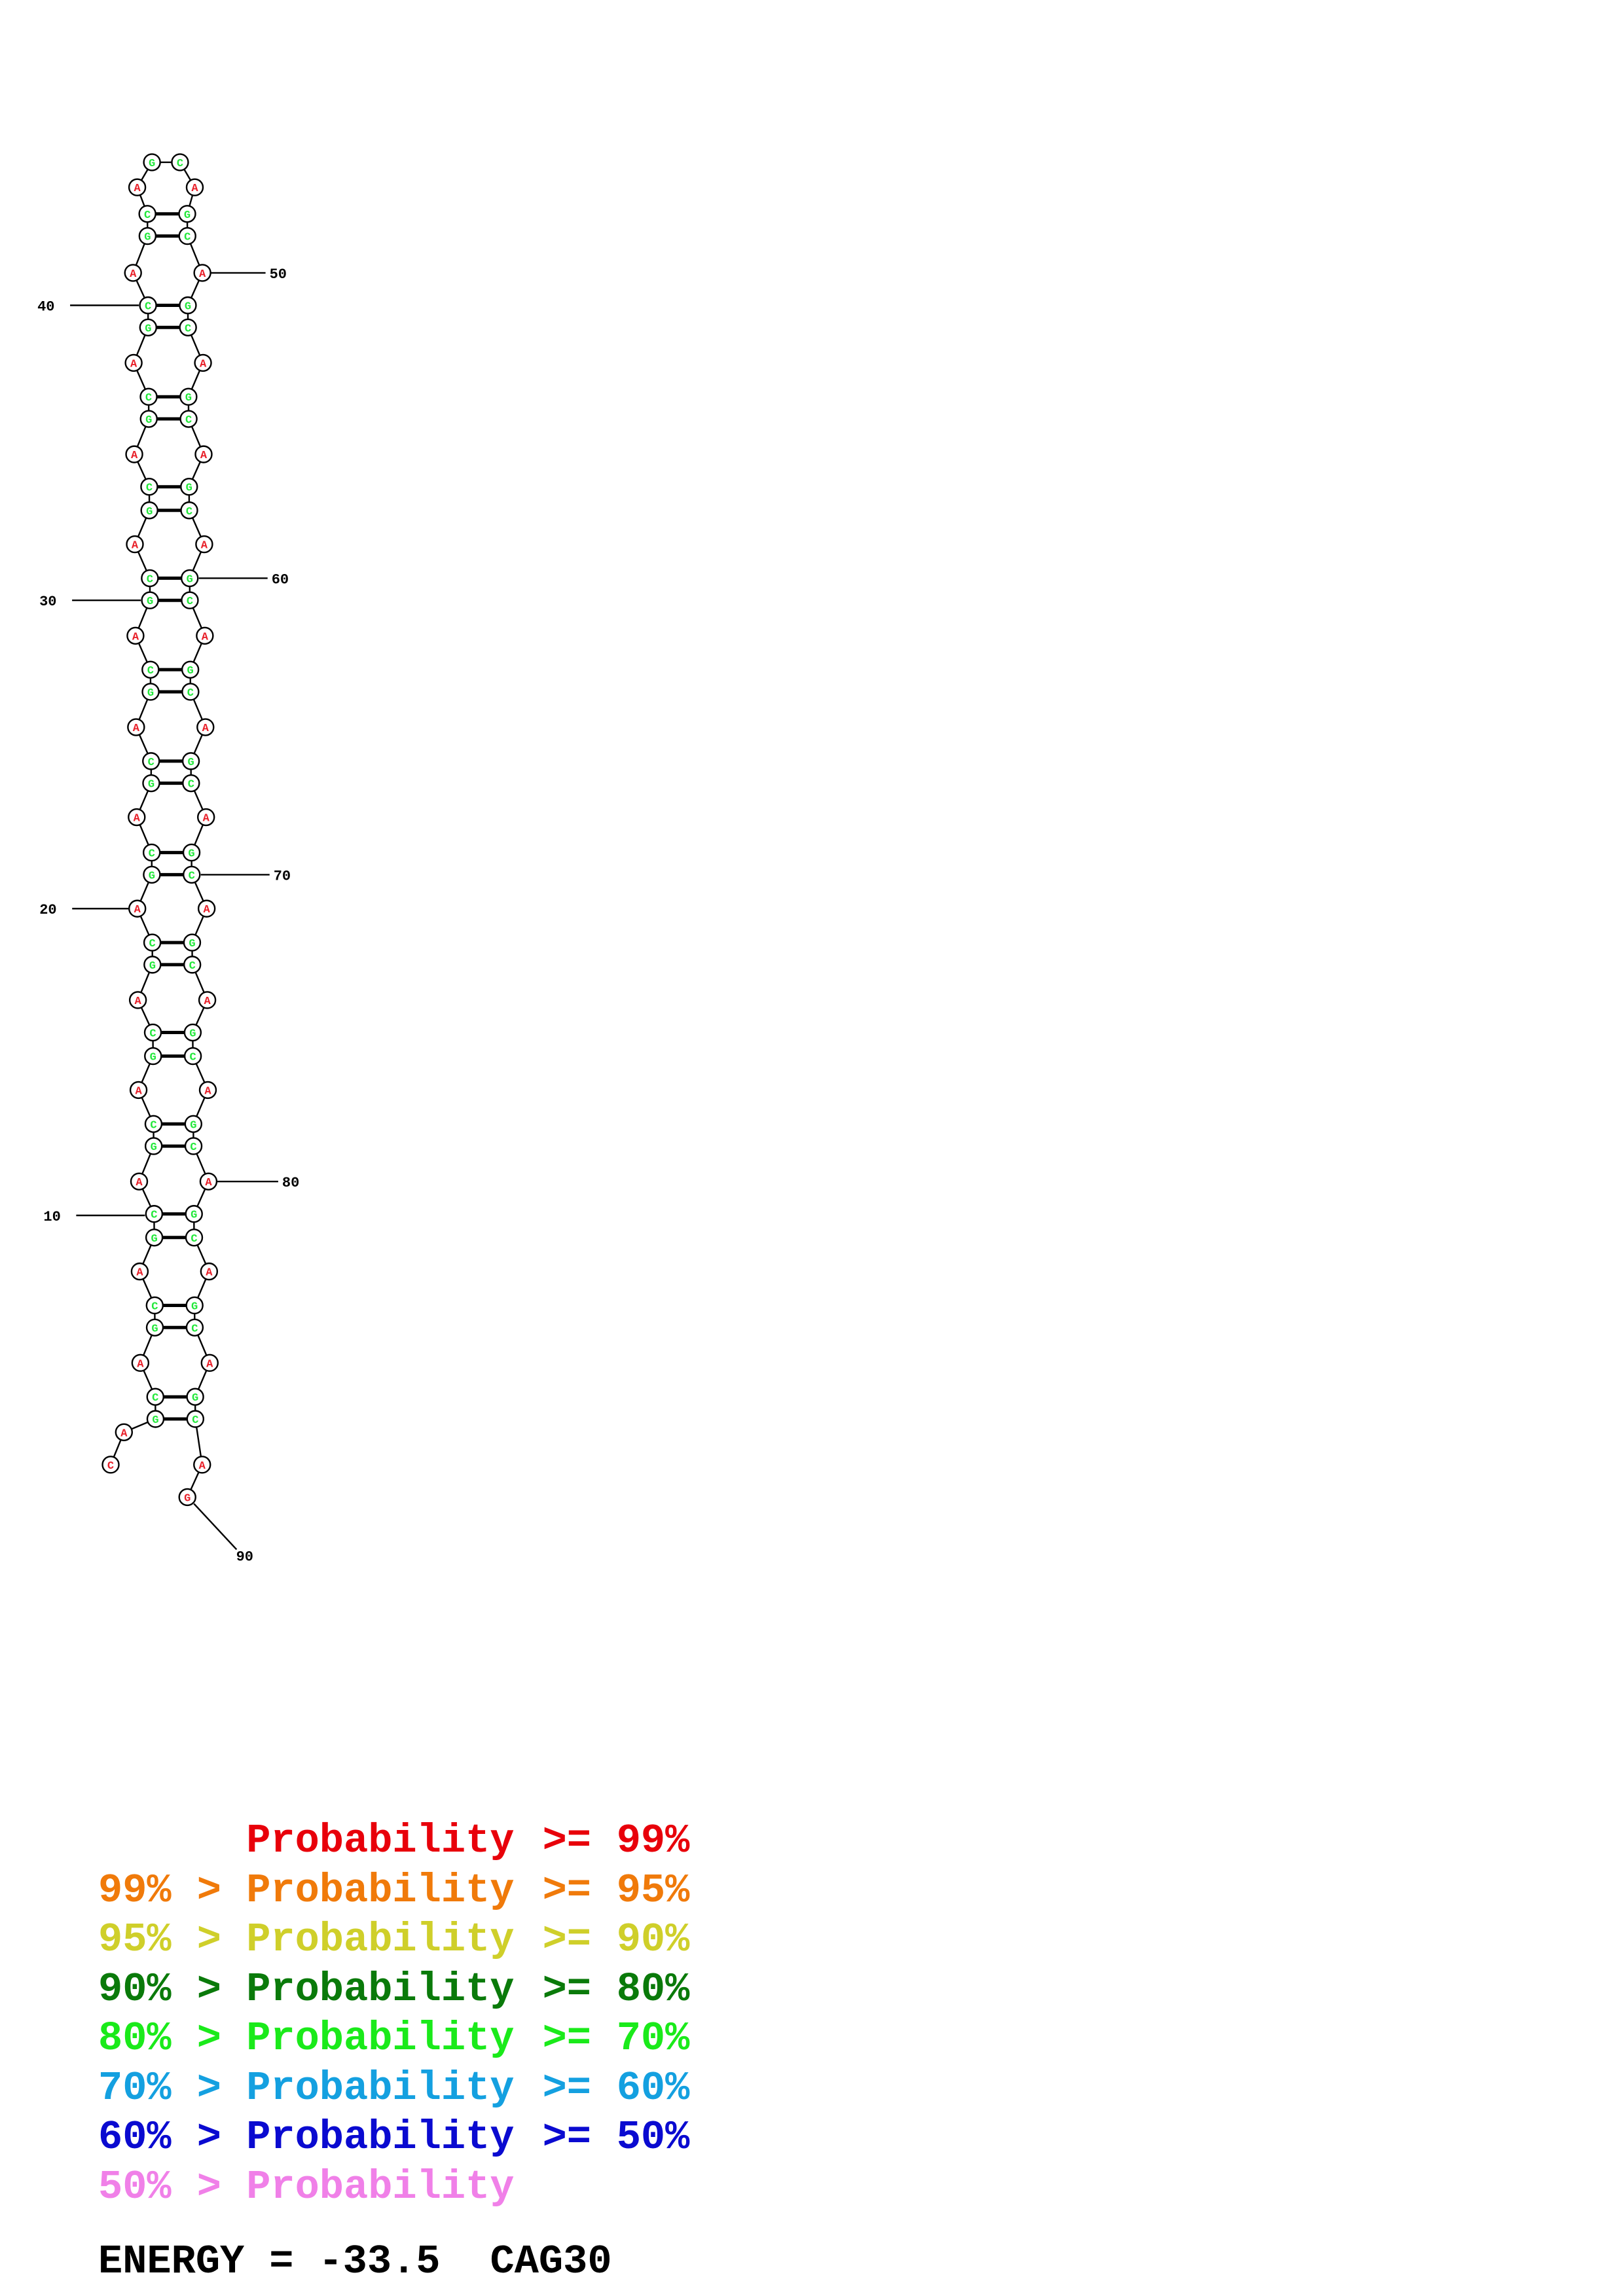 The width and height of the screenshot is (1623, 2296). I want to click on position-label: 50, so click(278, 274).